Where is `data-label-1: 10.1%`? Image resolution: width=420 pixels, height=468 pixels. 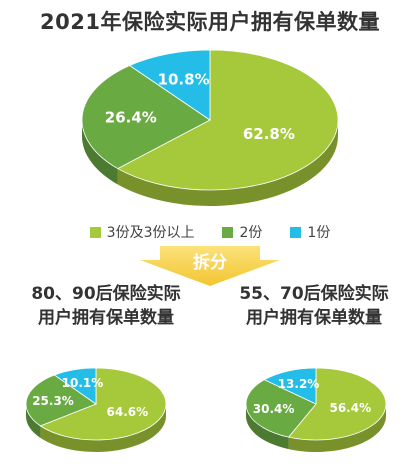 data-label-1: 10.1% is located at coordinates (83, 383).